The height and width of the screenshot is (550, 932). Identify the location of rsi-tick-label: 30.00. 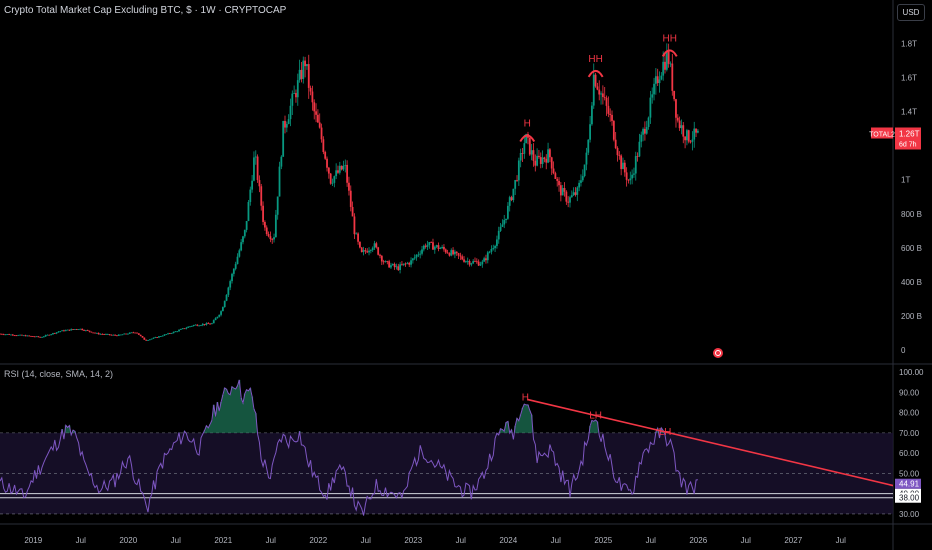
(909, 514).